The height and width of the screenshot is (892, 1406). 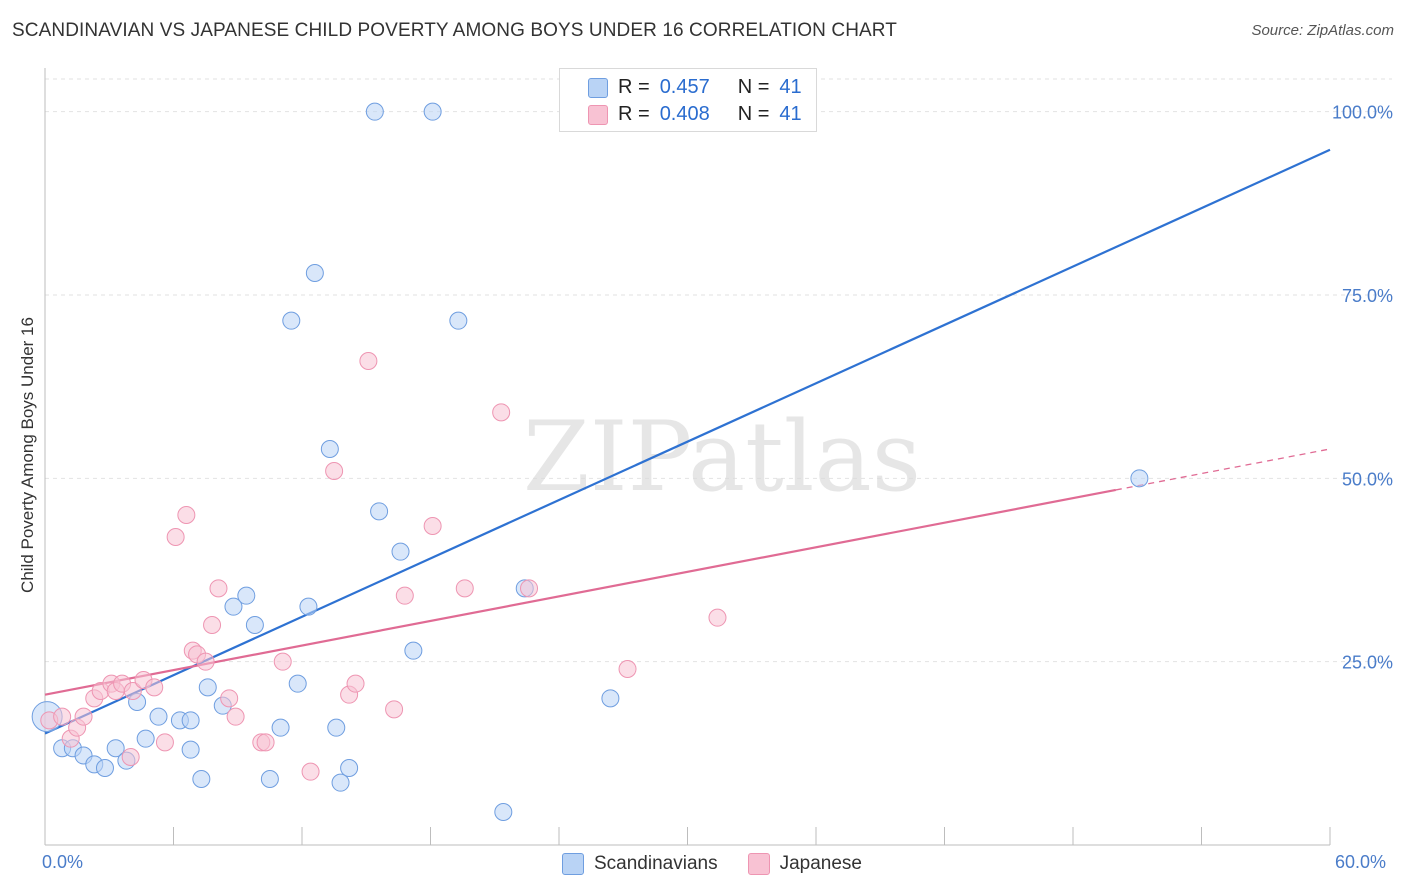 I want to click on watermark: ZIPatlas, so click(x=722, y=457).